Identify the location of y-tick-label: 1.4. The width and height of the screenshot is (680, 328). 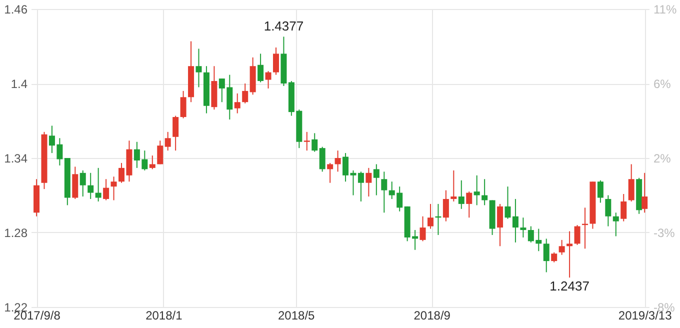
(19, 84).